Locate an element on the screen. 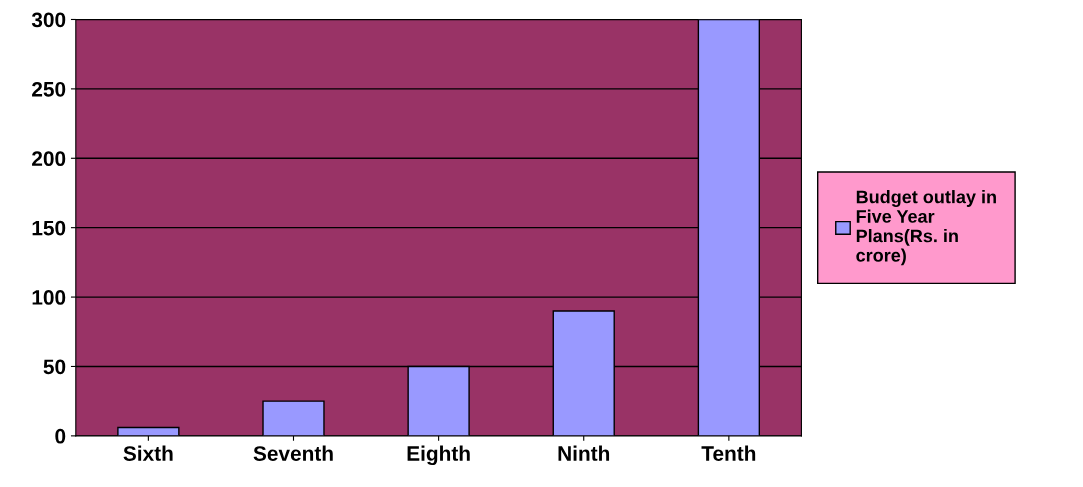  x-tick-label: Tenth is located at coordinates (728, 453).